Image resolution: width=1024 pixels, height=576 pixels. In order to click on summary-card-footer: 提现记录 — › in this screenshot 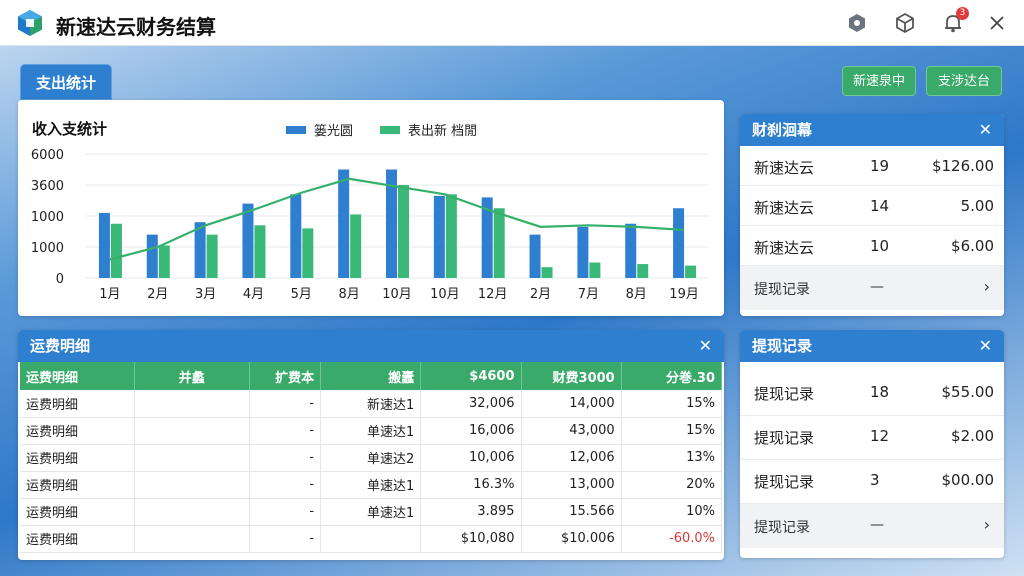, I will do `click(872, 288)`.